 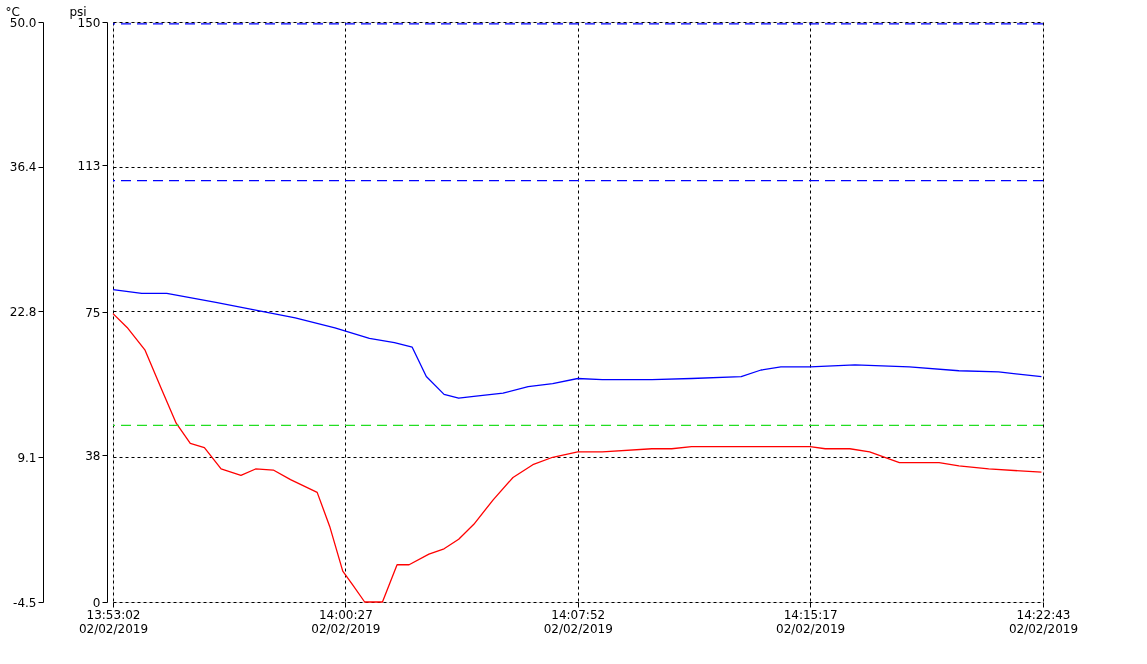 I want to click on x-tick-label: 14:07:52 02/02/2019, so click(x=578, y=621).